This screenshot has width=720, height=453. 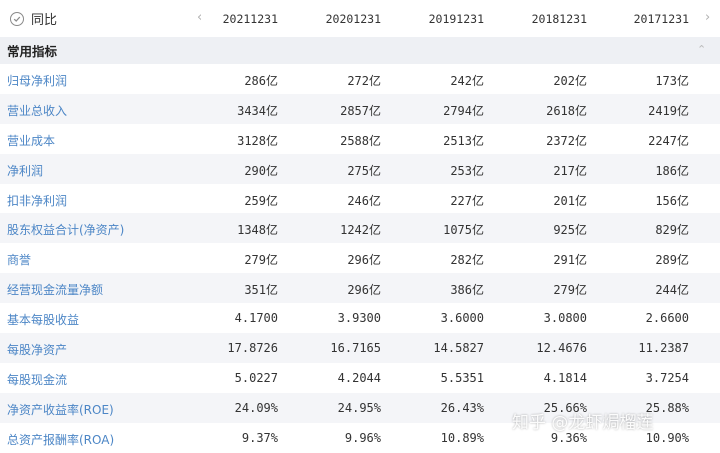 I want to click on table-cell: 3.0800, so click(x=565, y=318).